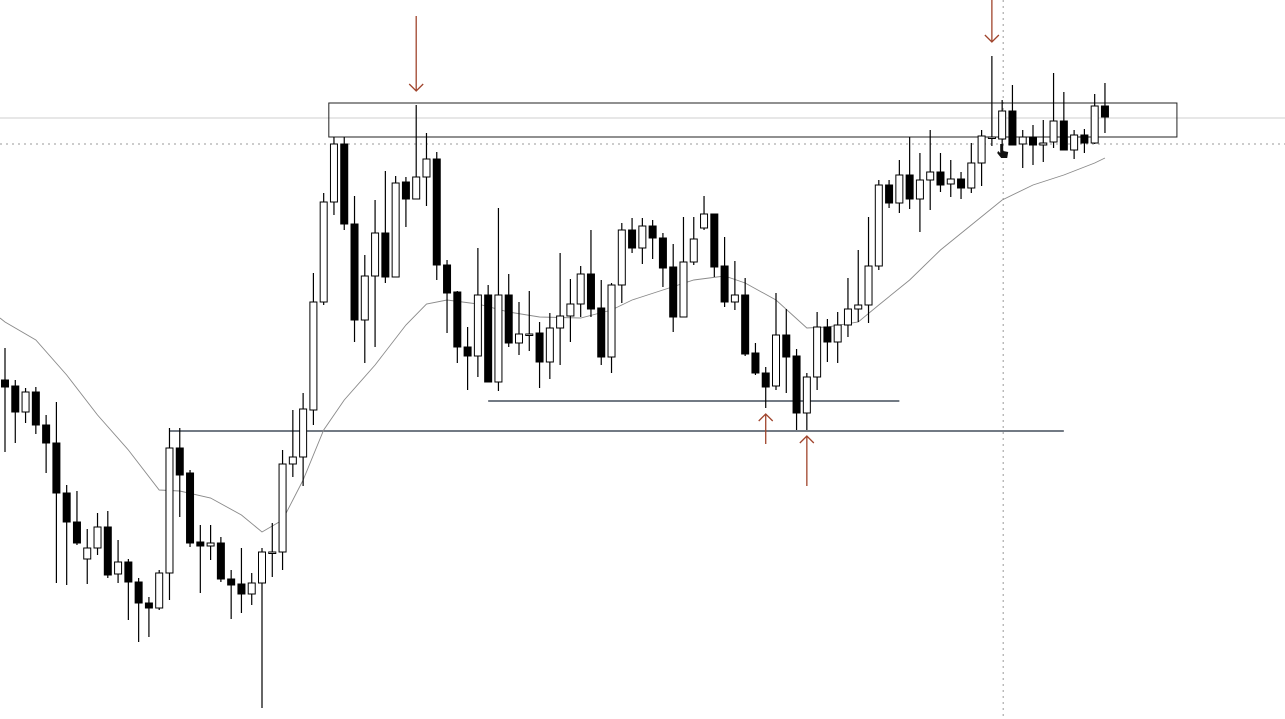  Describe the element at coordinates (1003, 151) in the screenshot. I see `hand-cursor-icon` at that location.